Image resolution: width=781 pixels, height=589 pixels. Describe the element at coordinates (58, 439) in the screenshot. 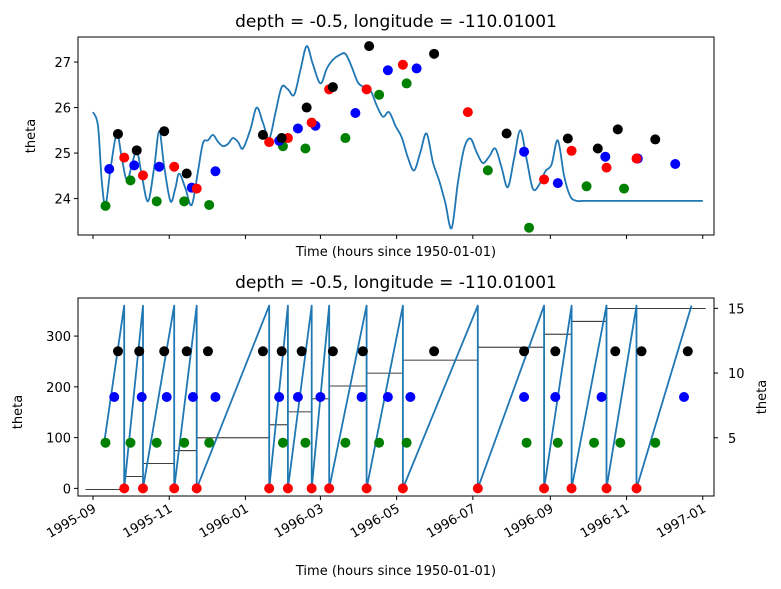

I see `bottom-y-tick-label: 100` at that location.